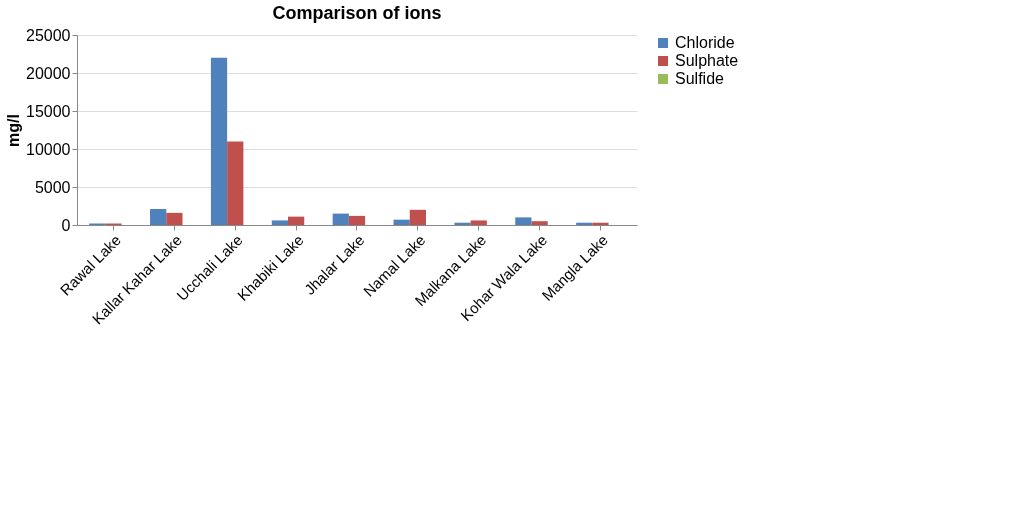 The width and height of the screenshot is (1016, 512). I want to click on legend-label: Sulphate, so click(707, 60).